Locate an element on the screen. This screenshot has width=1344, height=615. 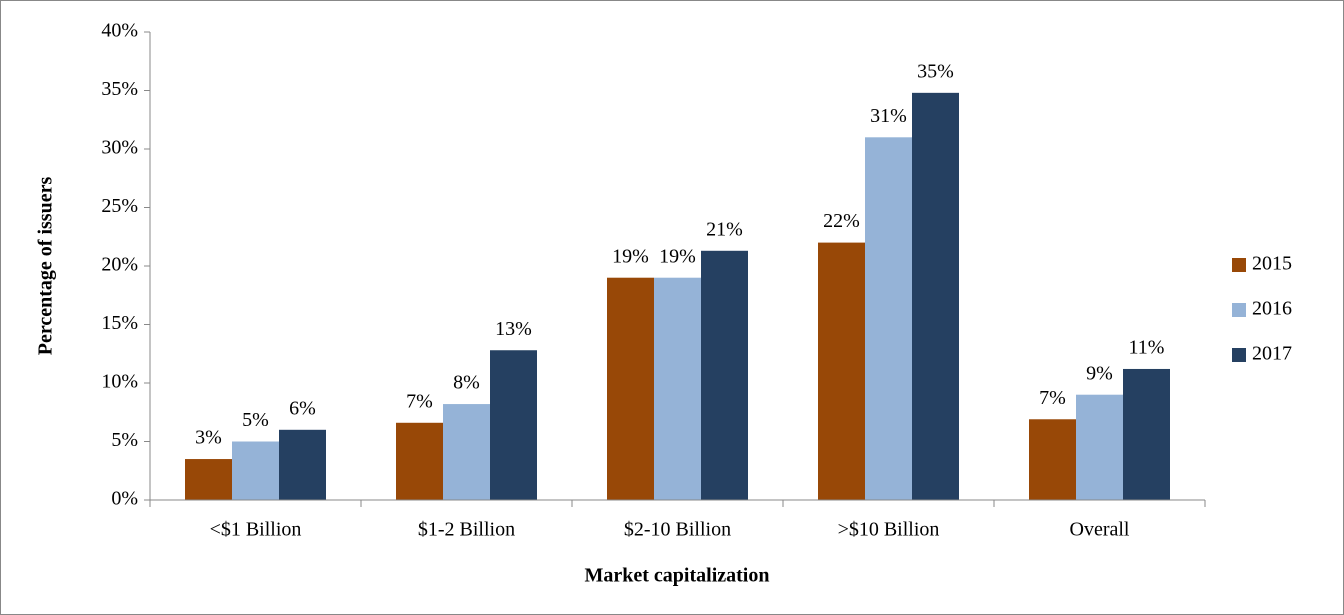
y-tick-label: 15% is located at coordinates (119, 323).